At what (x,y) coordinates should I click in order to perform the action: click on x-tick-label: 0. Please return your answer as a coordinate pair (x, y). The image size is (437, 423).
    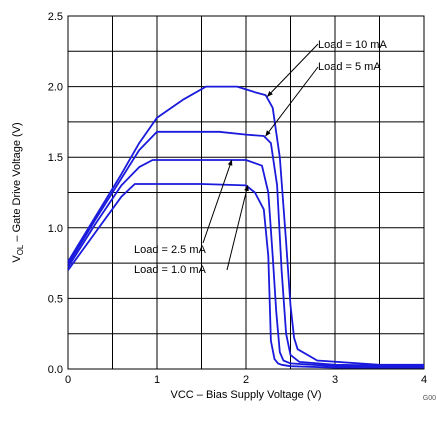
    Looking at the image, I should click on (68, 380).